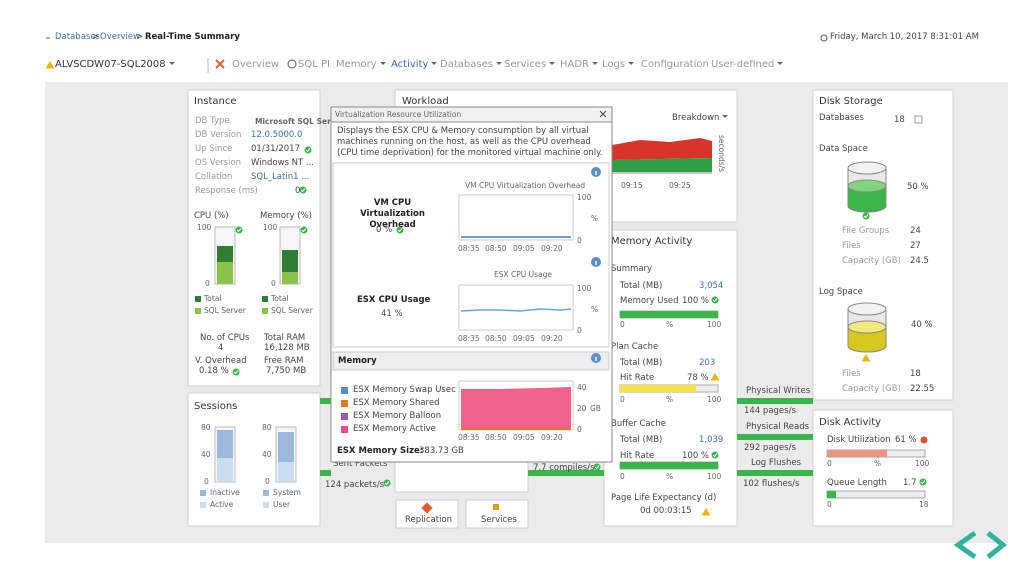 Image resolution: width=1024 pixels, height=576 pixels. What do you see at coordinates (226, 191) in the screenshot?
I see `rows: Response (ms)` at bounding box center [226, 191].